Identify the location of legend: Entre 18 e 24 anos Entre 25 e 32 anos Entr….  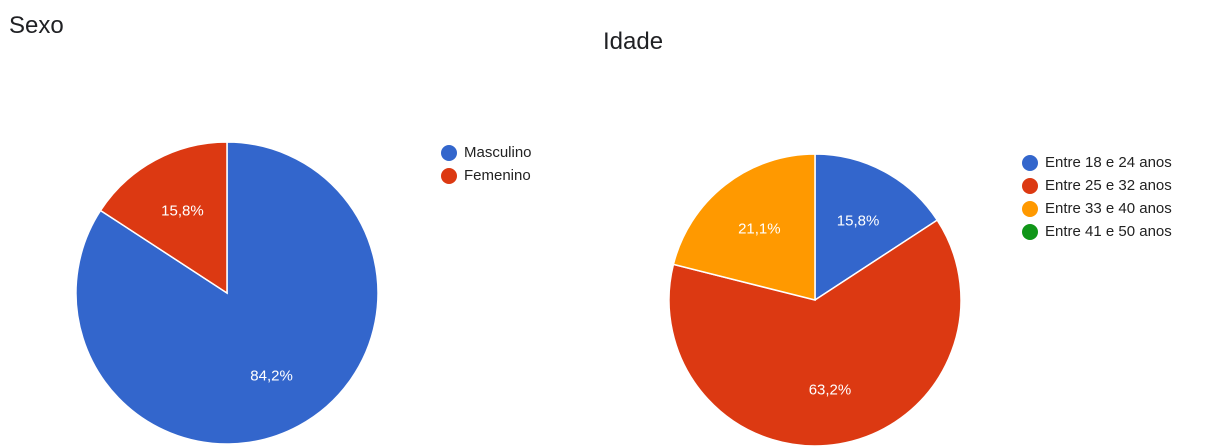
(1097, 197).